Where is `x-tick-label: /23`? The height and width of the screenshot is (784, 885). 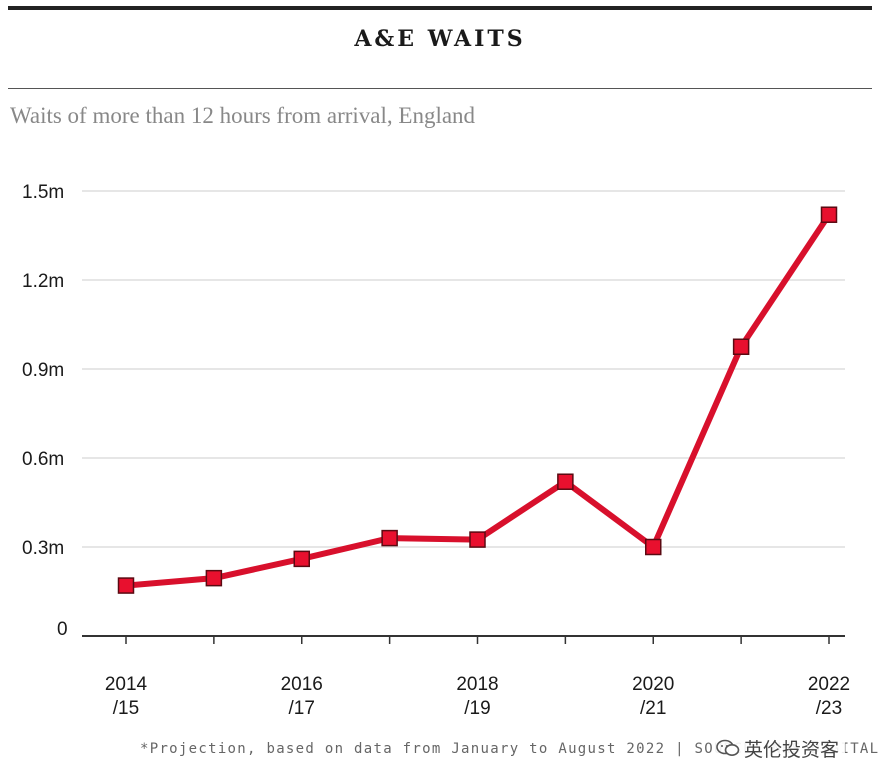
x-tick-label: /23 is located at coordinates (829, 708).